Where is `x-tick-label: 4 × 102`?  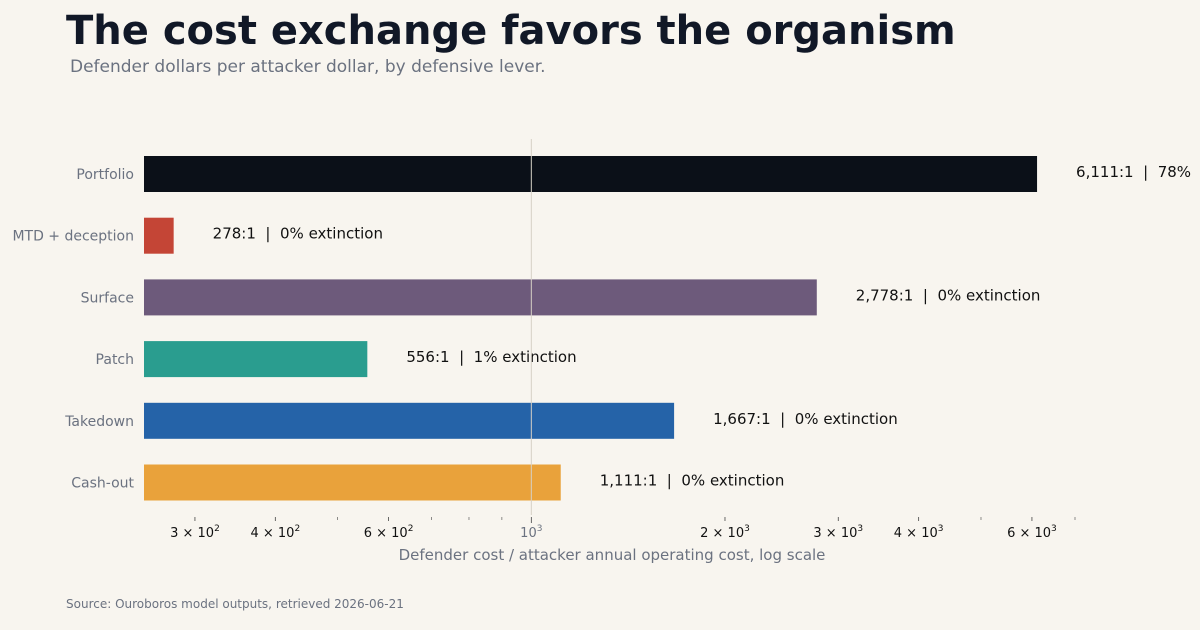
x-tick-label: 4 × 102 is located at coordinates (275, 532).